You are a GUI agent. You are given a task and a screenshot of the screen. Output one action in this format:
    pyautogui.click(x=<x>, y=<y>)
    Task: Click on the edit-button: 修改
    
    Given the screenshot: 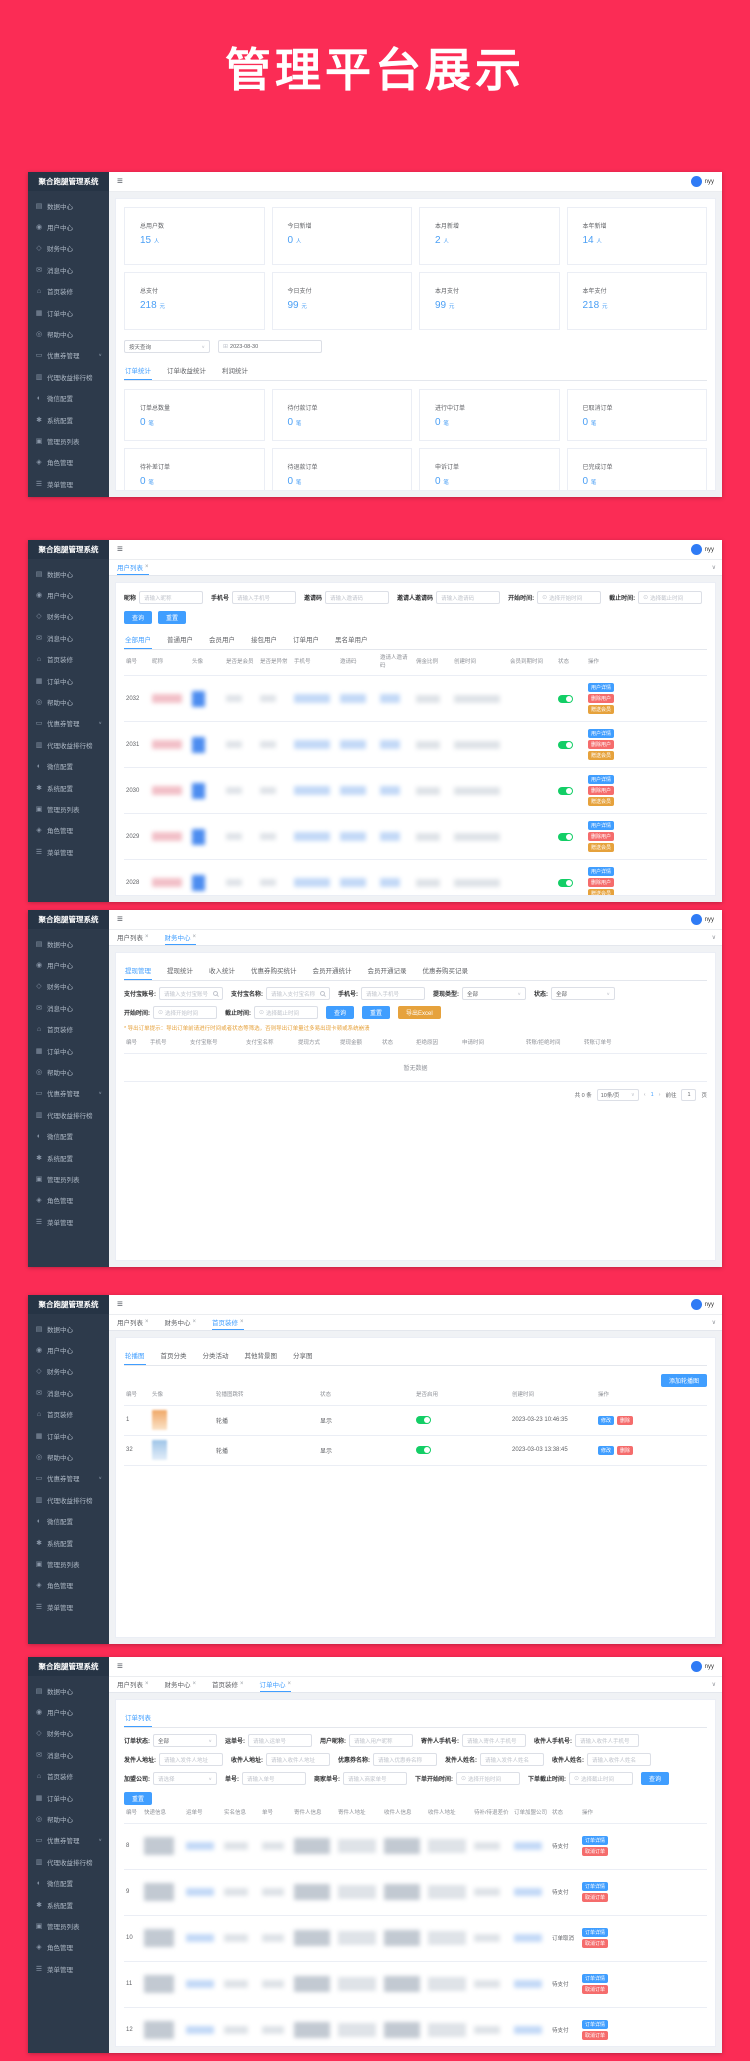 What is the action you would take?
    pyautogui.click(x=606, y=1420)
    